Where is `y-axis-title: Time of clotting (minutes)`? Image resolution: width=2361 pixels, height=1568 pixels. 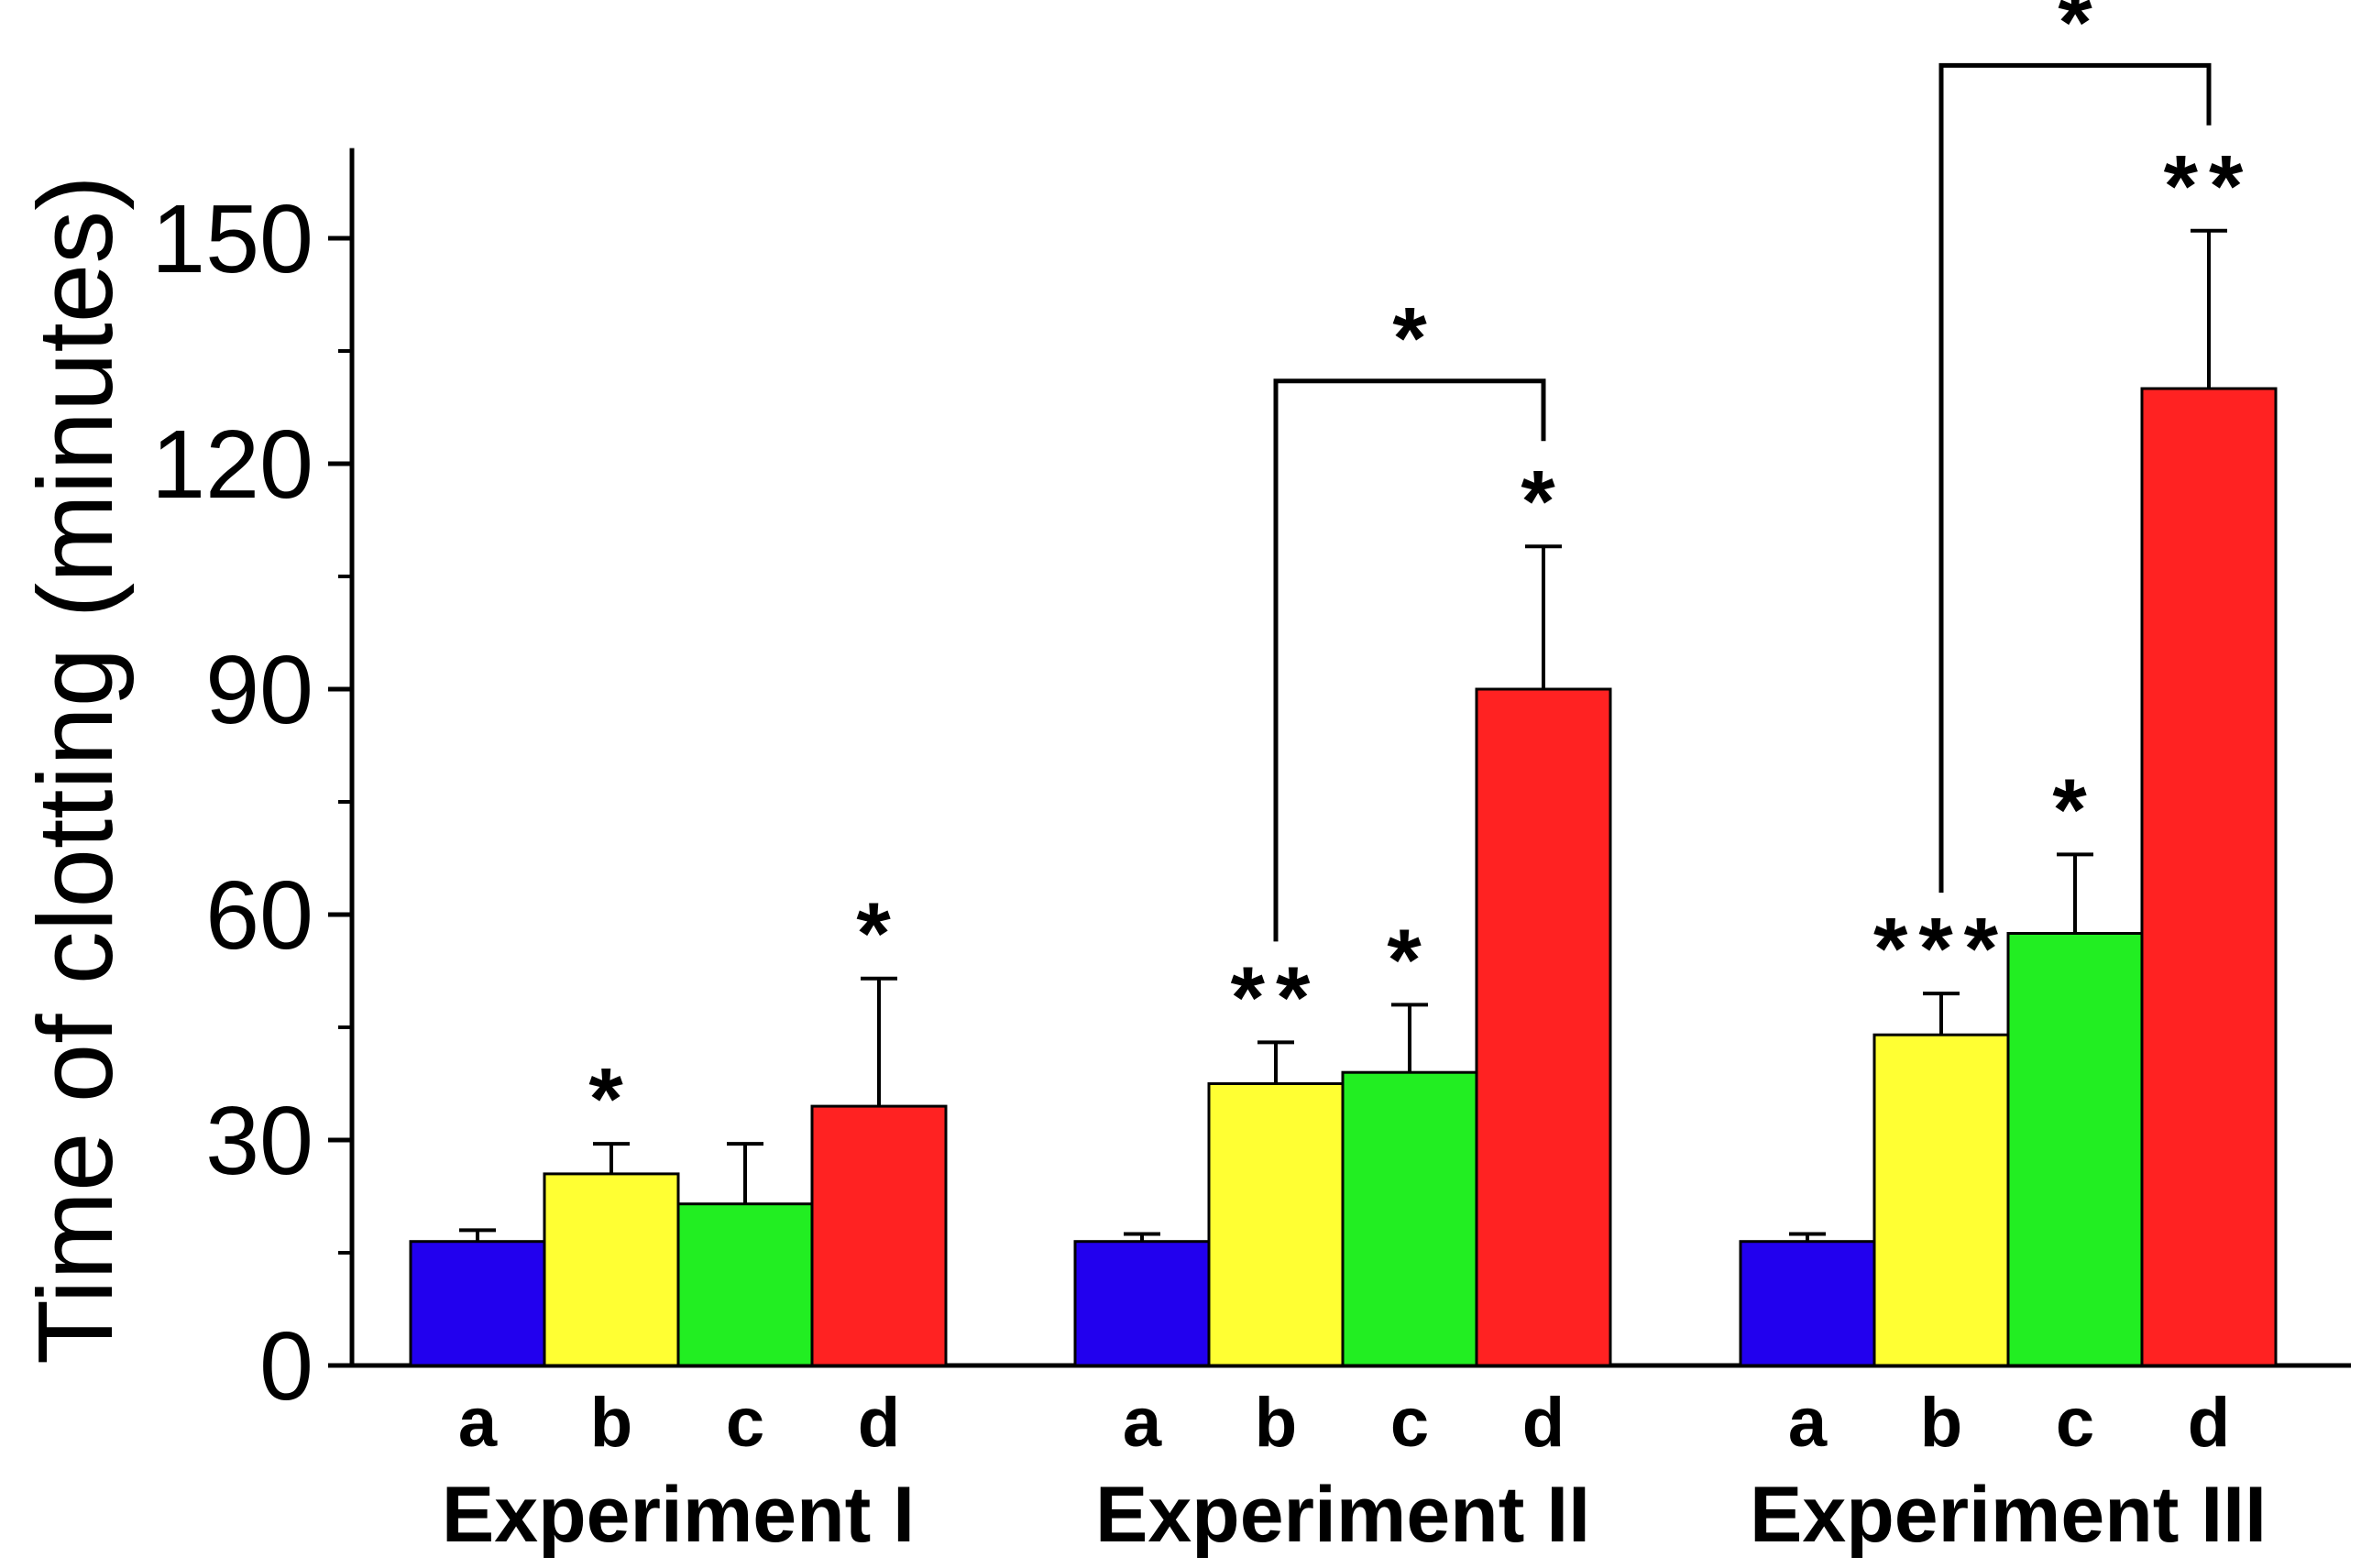 y-axis-title: Time of clotting (minutes) is located at coordinates (75, 770).